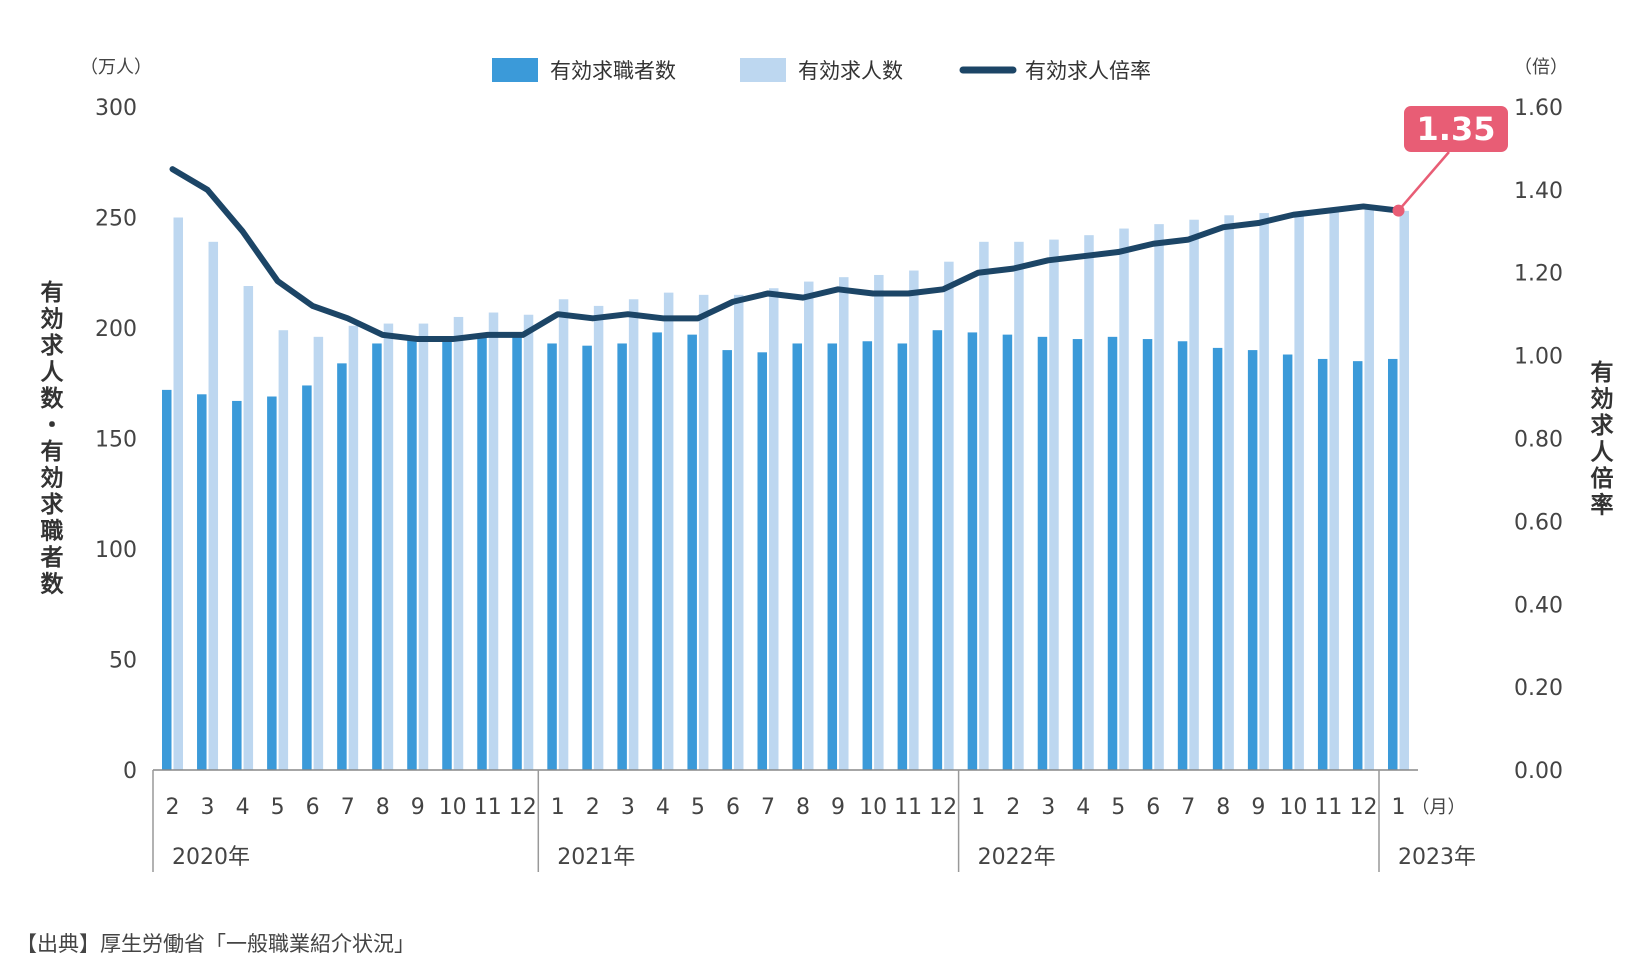  What do you see at coordinates (1538, 771) in the screenshot?
I see `right-tick-label: 0.00` at bounding box center [1538, 771].